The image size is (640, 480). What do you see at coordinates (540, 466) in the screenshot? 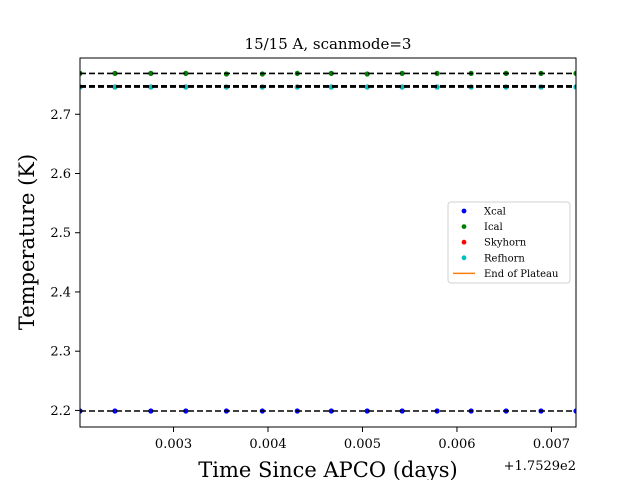
I see `x-offset-label: +1.7529e2` at bounding box center [540, 466].